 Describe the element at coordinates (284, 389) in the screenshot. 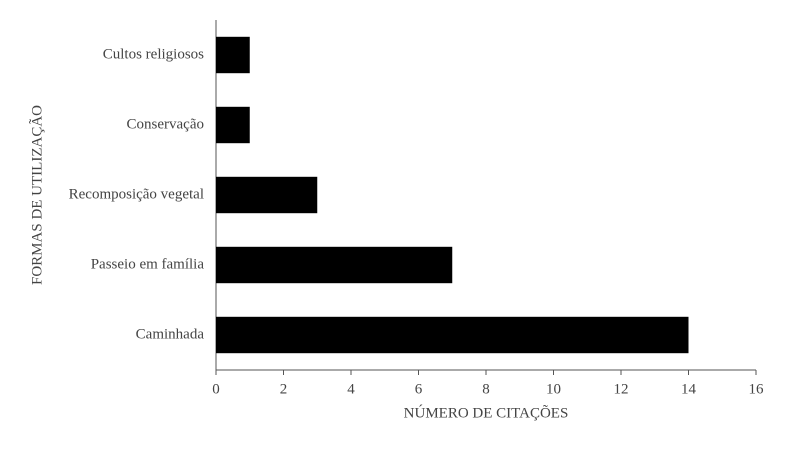

I see `x-tick-label: 2` at that location.